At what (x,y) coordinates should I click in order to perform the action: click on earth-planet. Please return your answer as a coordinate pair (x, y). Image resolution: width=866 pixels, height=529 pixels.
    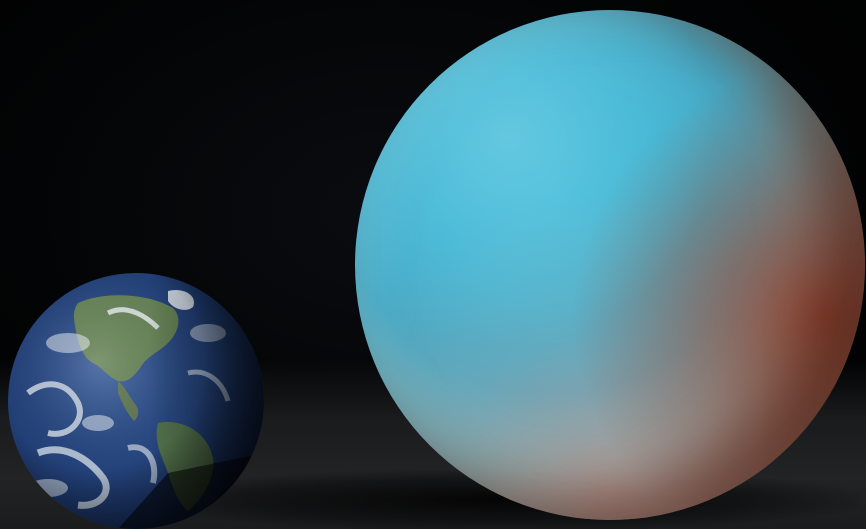
    Looking at the image, I should click on (136, 401).